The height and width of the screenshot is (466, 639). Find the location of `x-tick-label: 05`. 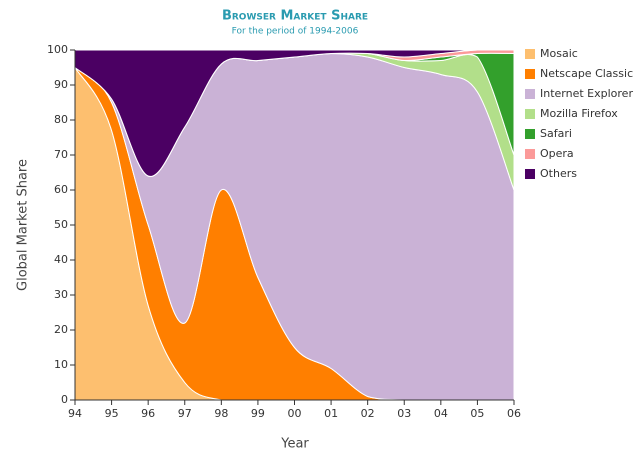

x-tick-label: 05 is located at coordinates (477, 413).